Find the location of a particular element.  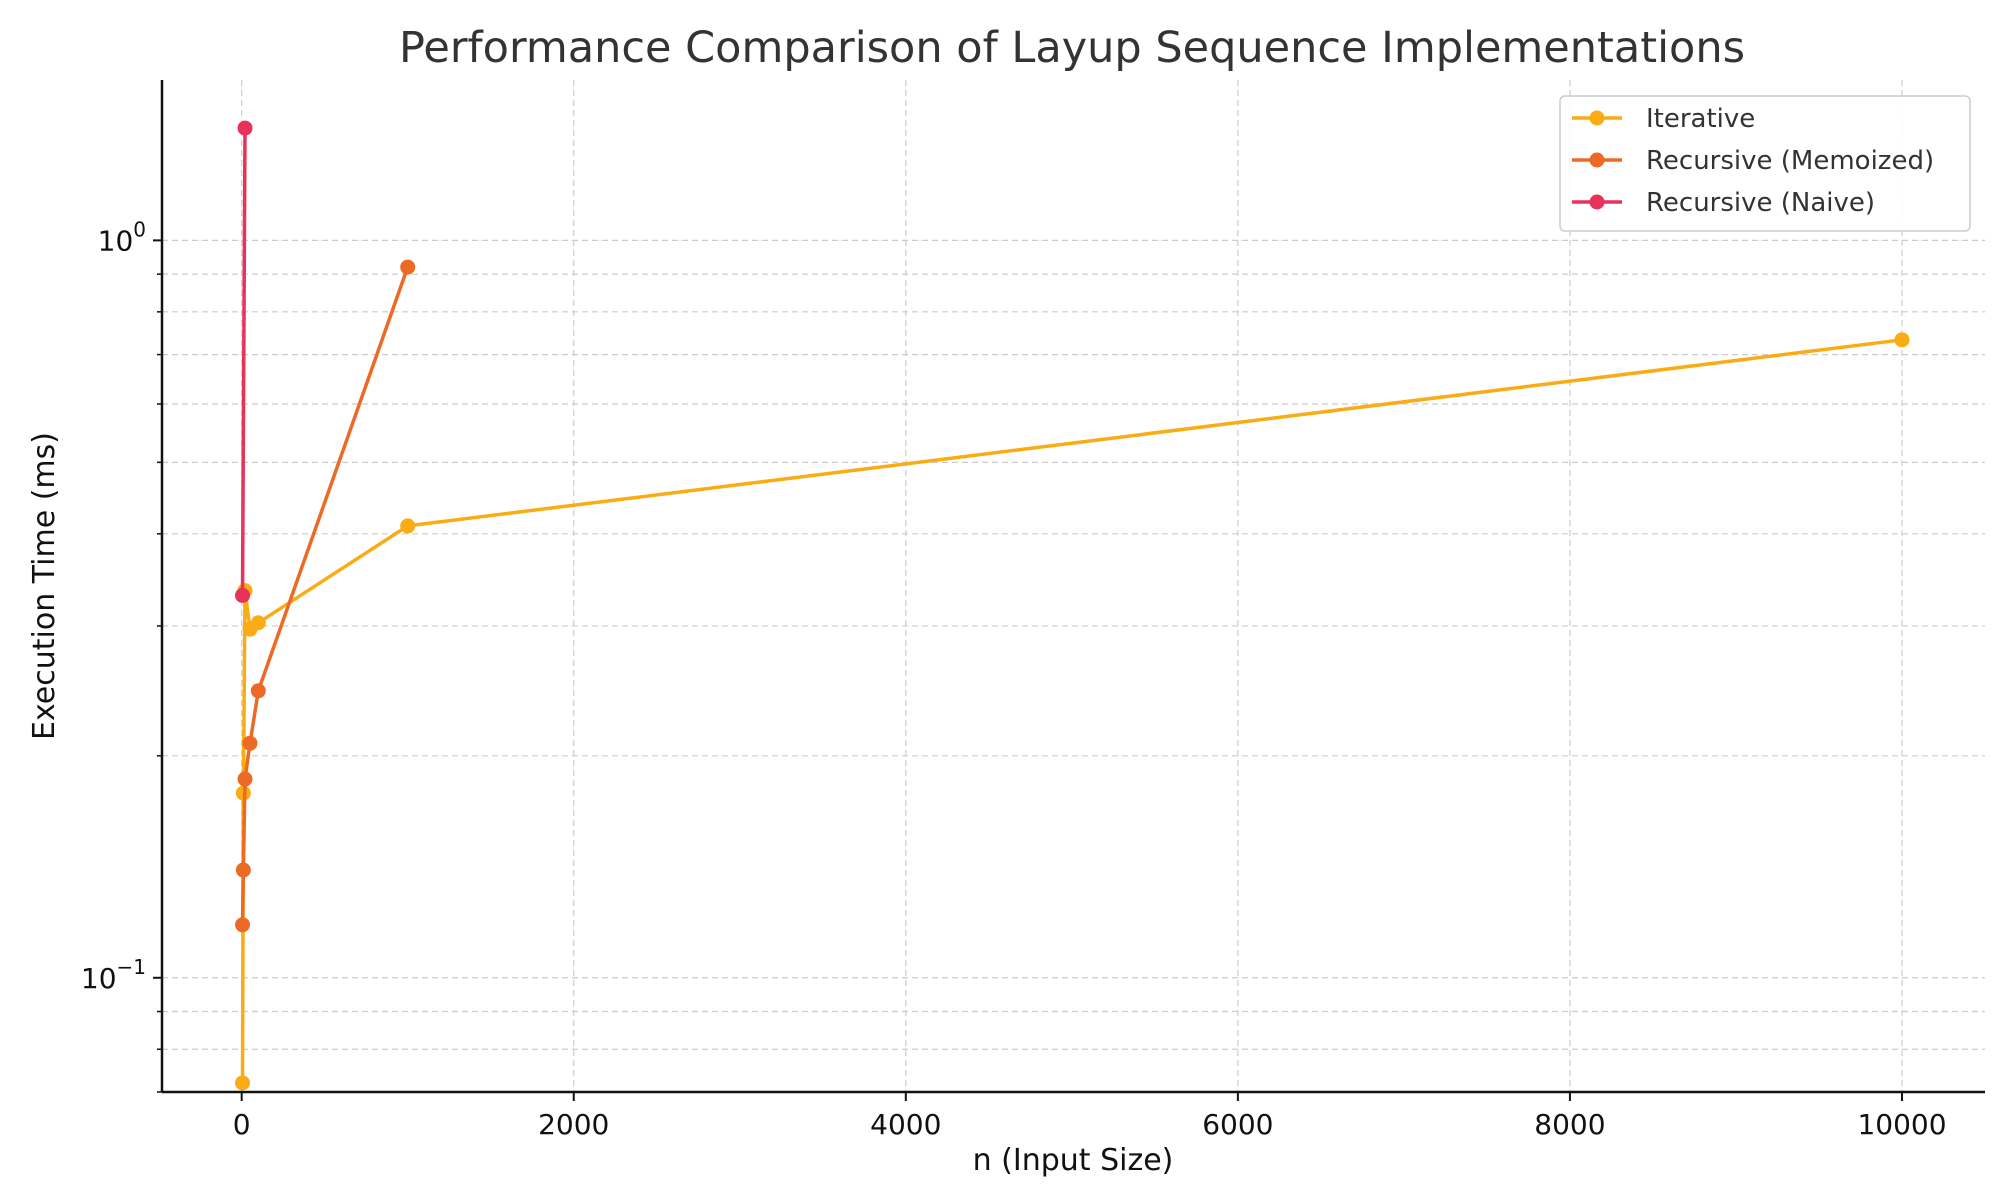

legend-frame is located at coordinates (1765, 163).